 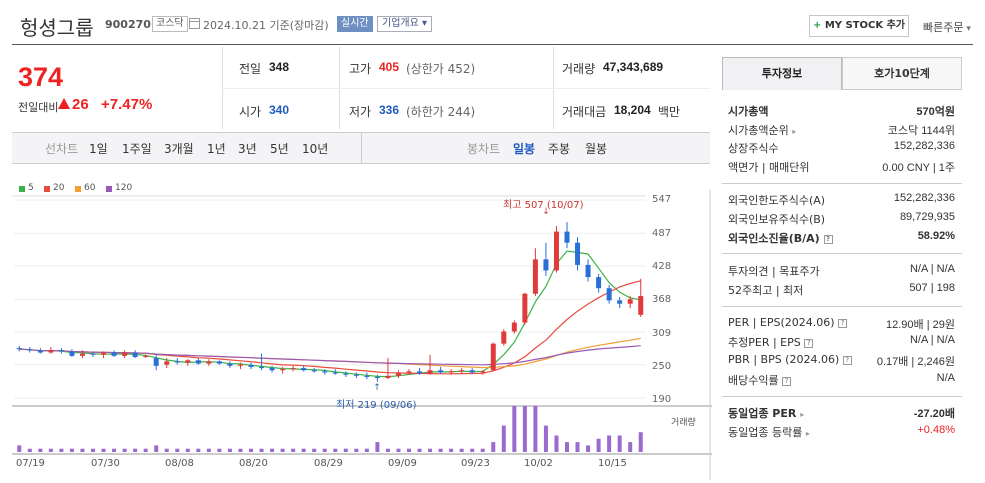 I want to click on tab-period-10y: 10년, so click(x=315, y=149).